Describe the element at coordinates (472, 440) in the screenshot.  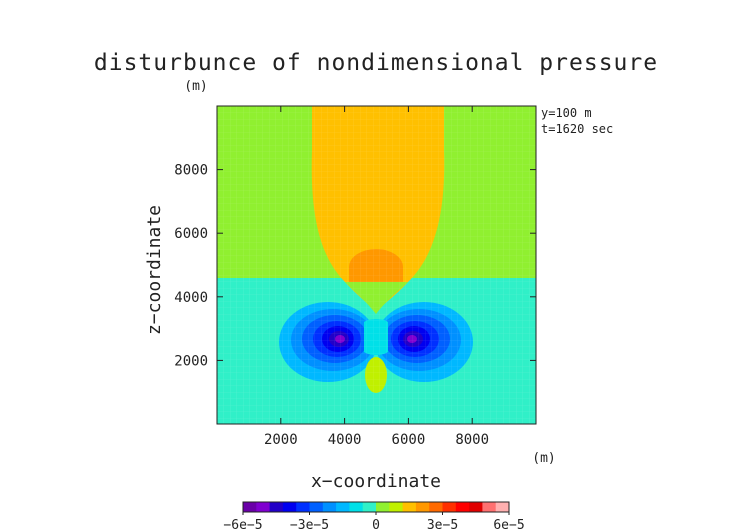
I see `x-tick-label: 8000` at that location.